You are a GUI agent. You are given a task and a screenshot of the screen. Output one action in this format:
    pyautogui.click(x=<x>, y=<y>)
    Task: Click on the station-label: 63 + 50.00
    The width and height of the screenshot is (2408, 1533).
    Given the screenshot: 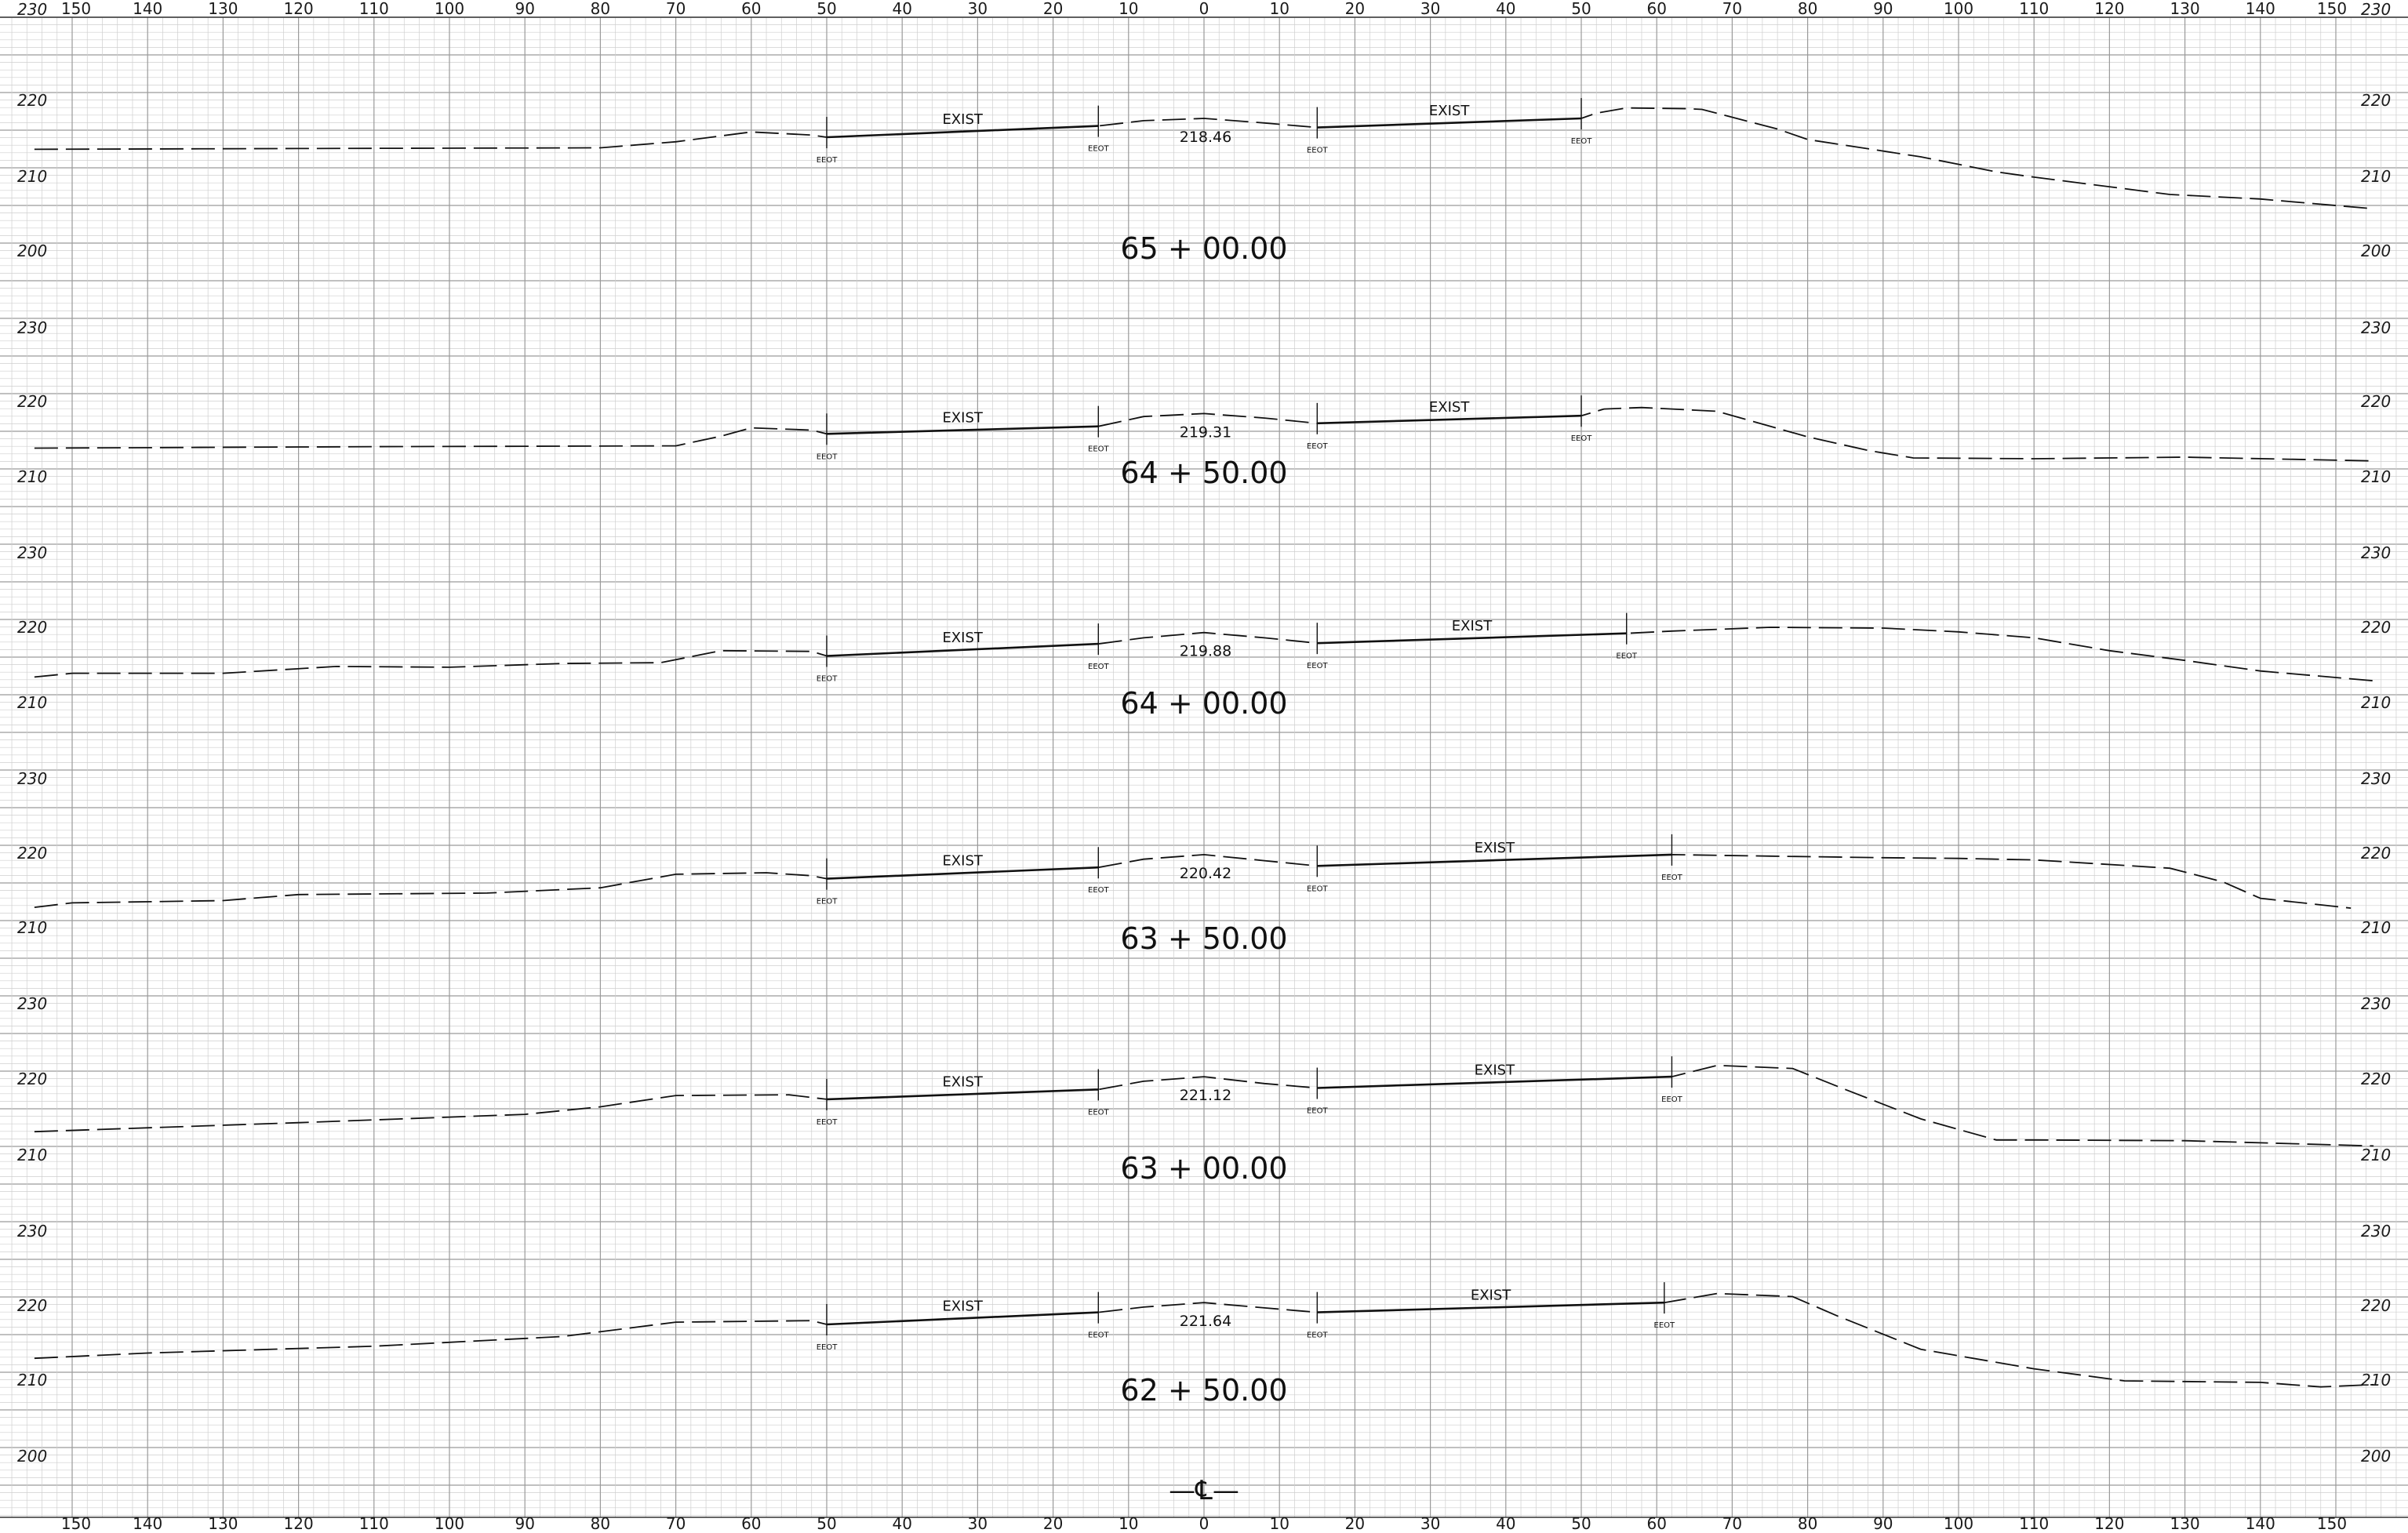 What is the action you would take?
    pyautogui.click(x=1203, y=939)
    